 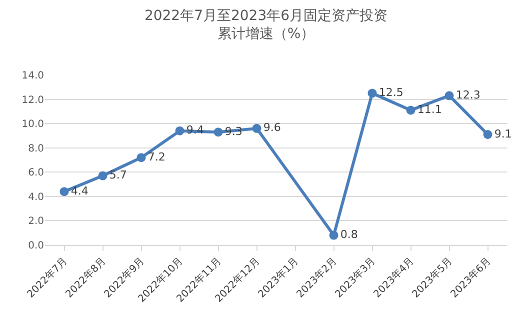 What do you see at coordinates (468, 95) in the screenshot?
I see `data-label: 12.3` at bounding box center [468, 95].